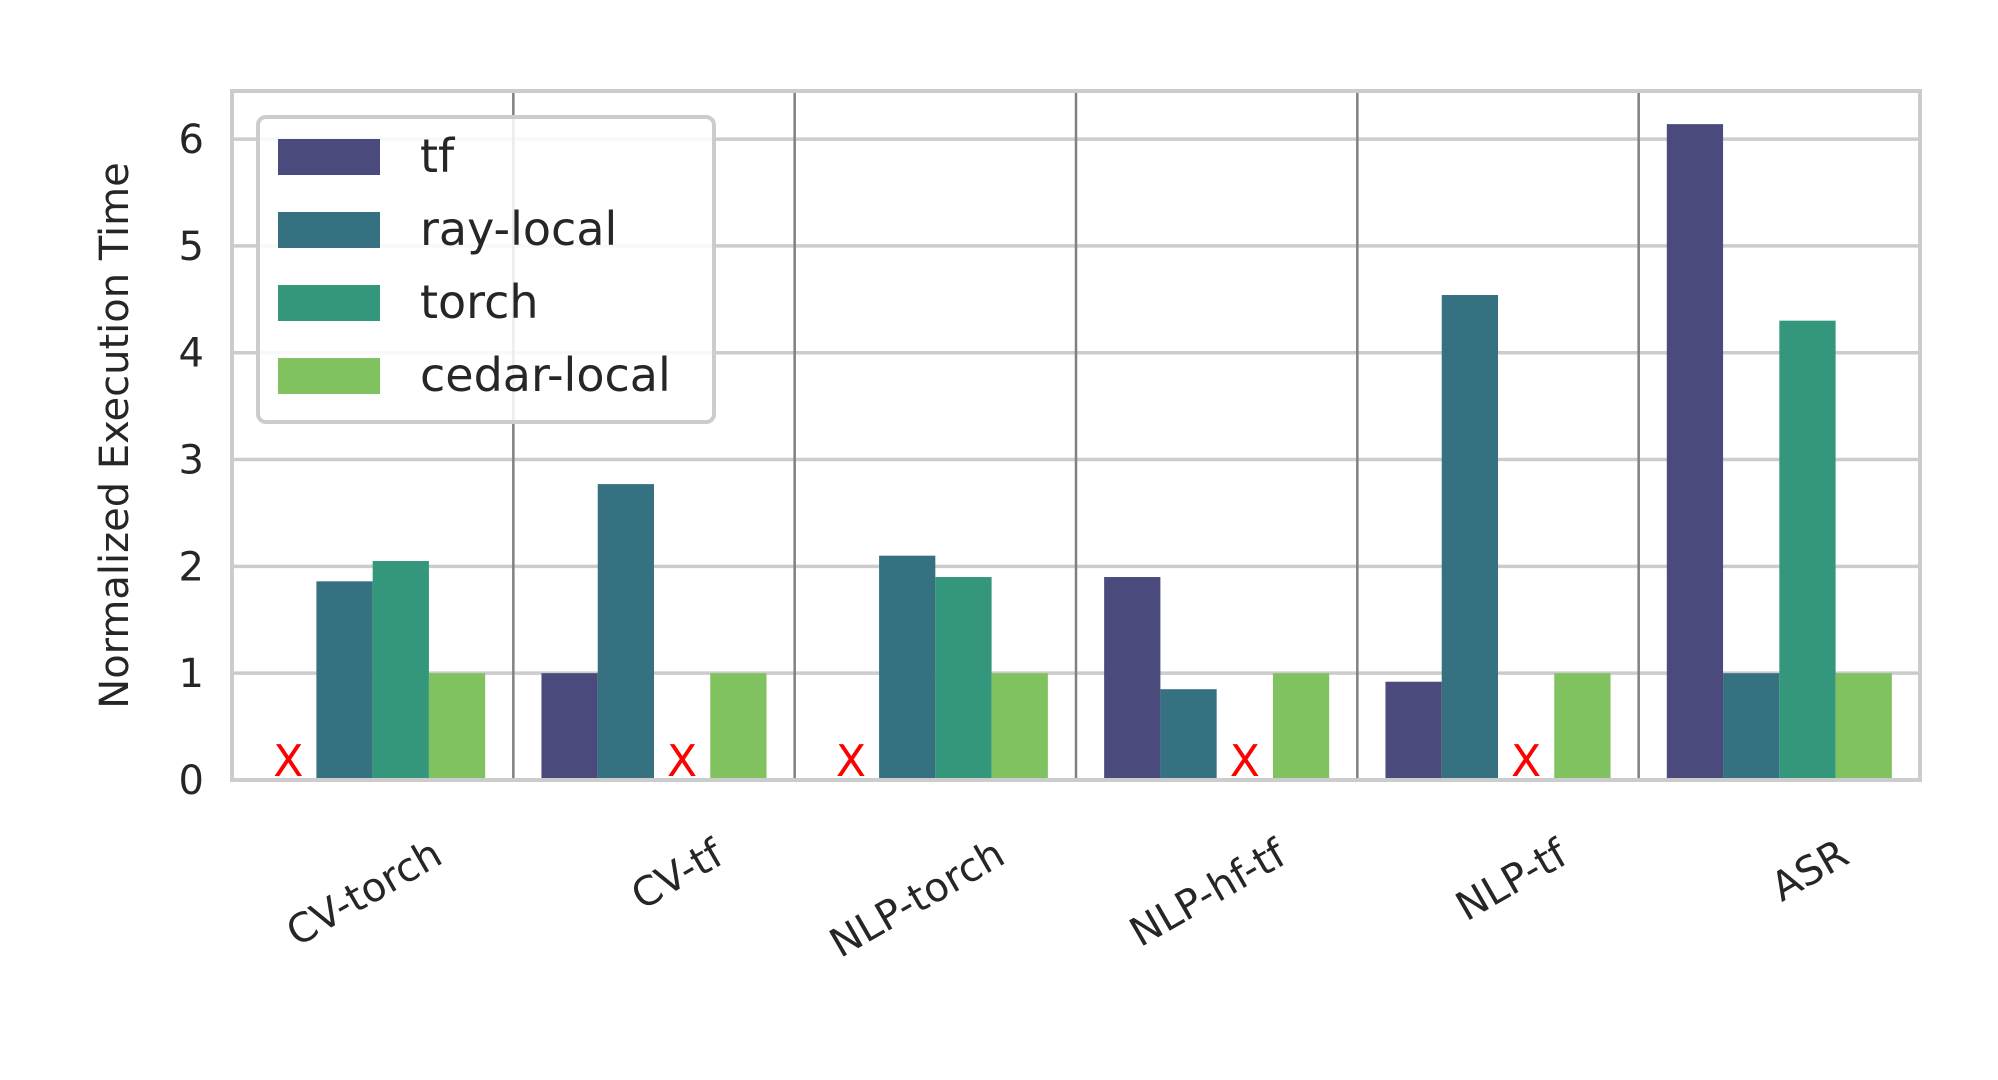  What do you see at coordinates (329, 303) in the screenshot?
I see `legend-swatch-torch` at bounding box center [329, 303].